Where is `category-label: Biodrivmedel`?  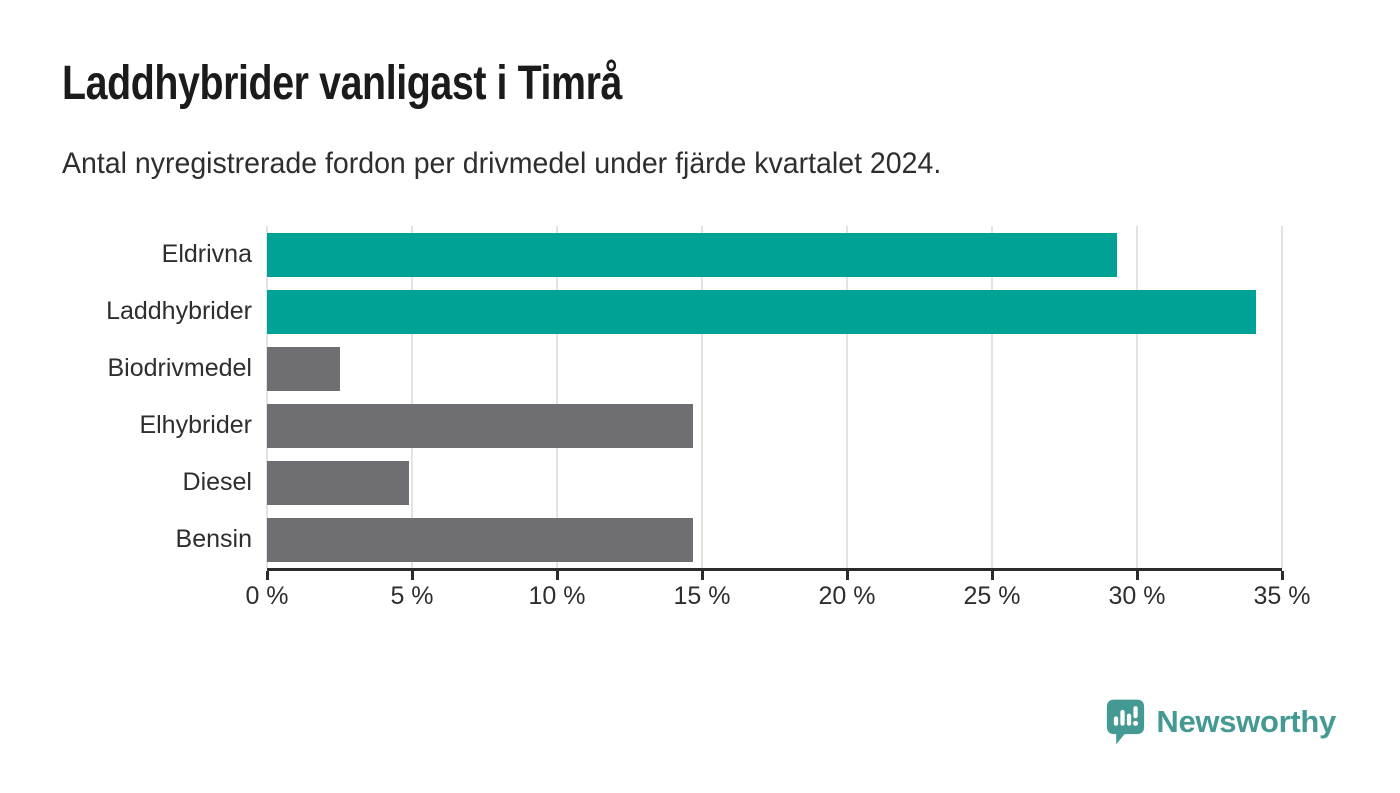 category-label: Biodrivmedel is located at coordinates (179, 368).